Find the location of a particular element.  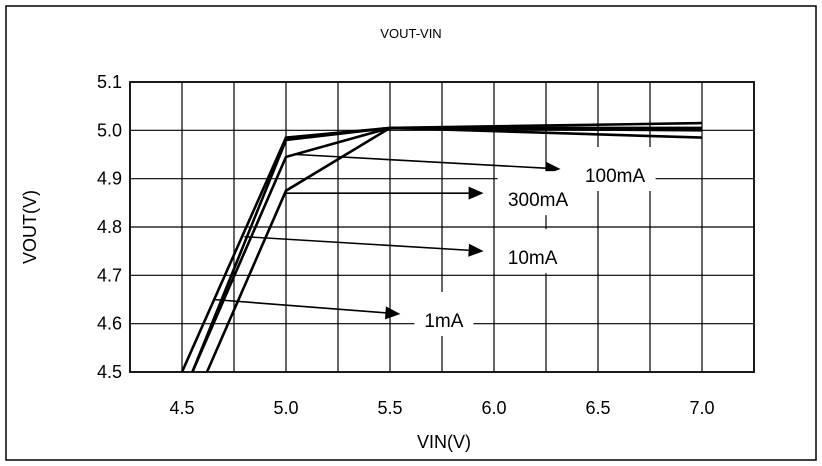

annotation-label-10mA: 10mA is located at coordinates (533, 258).